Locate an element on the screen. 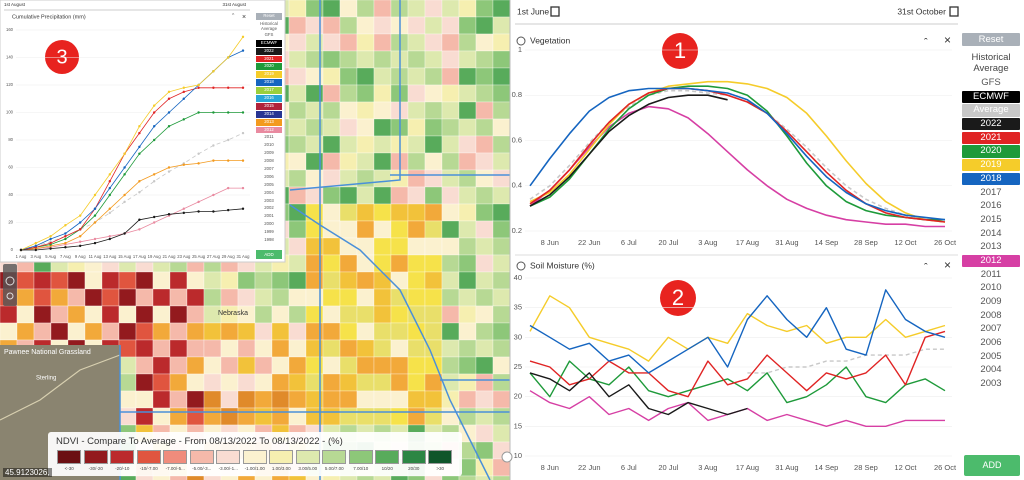 This screenshot has width=1024, height=480. splitter-handle is located at coordinates (507, 457).